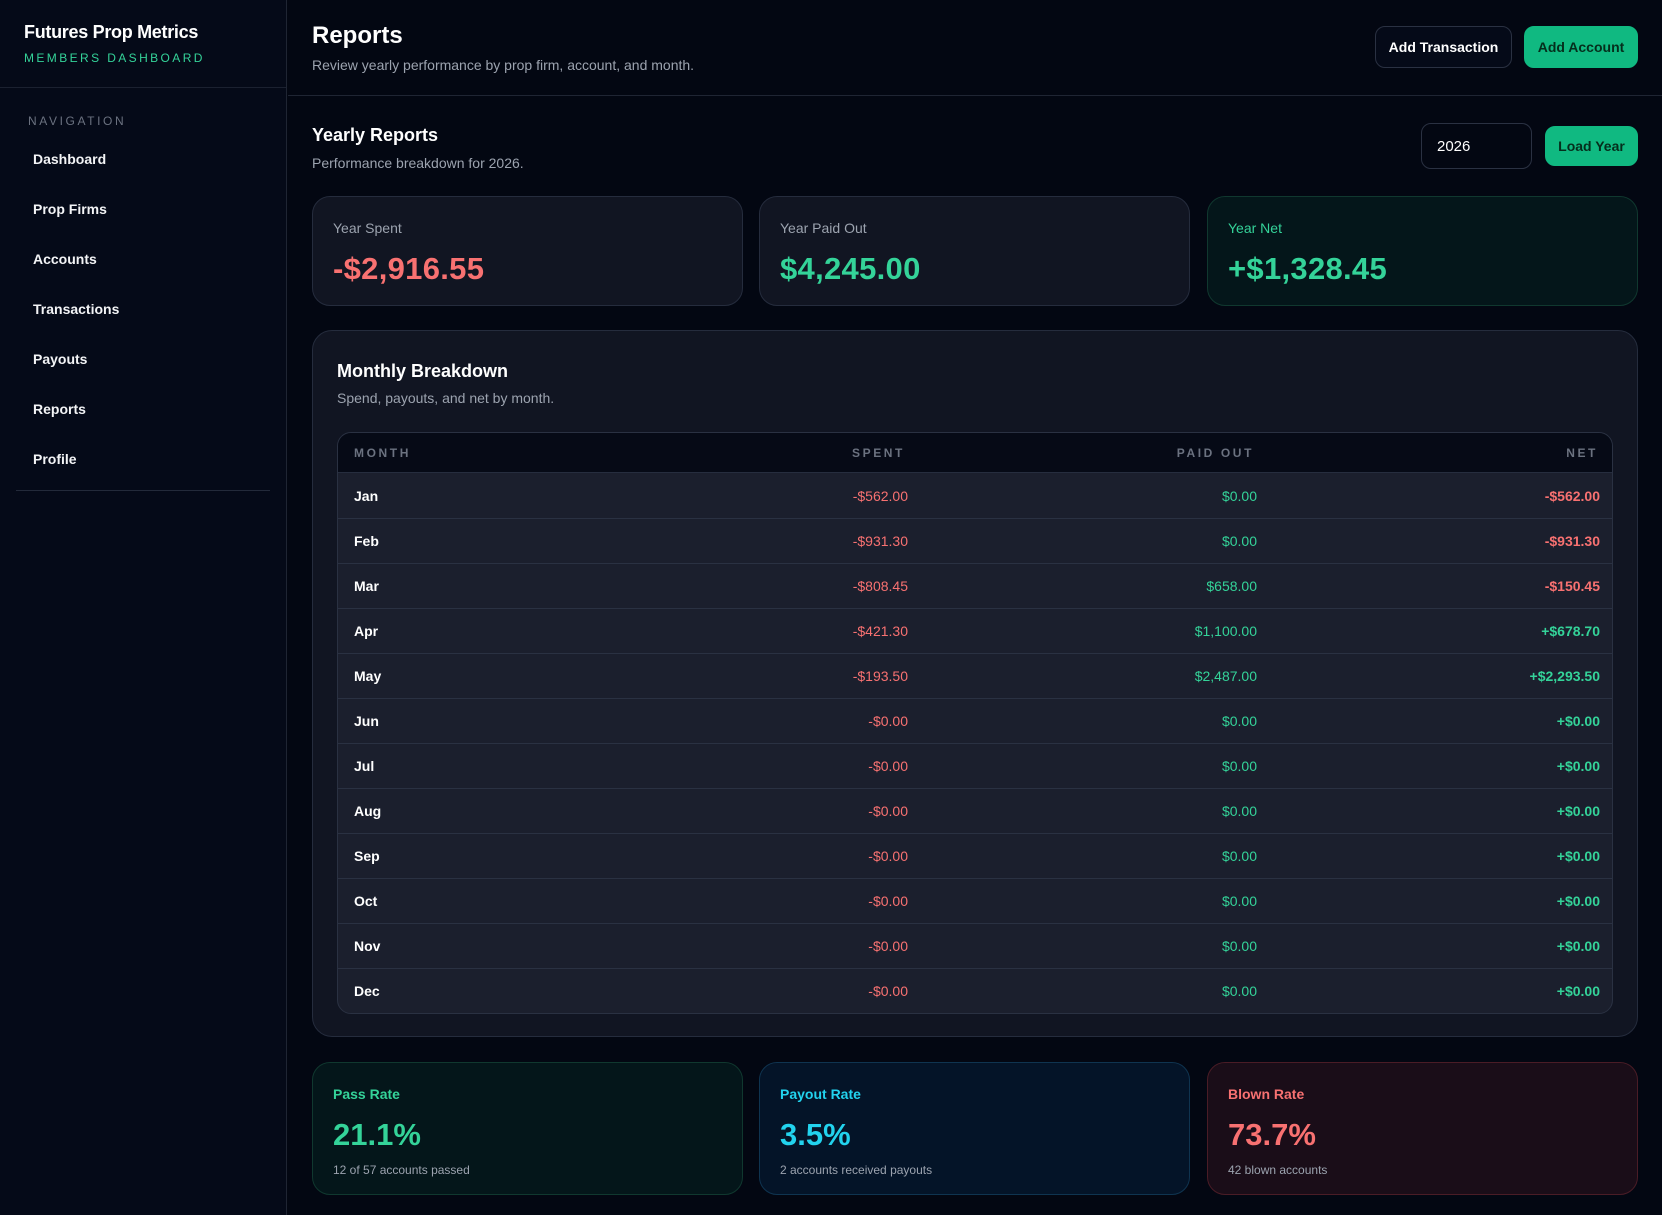  I want to click on page-title: Reports, so click(357, 35).